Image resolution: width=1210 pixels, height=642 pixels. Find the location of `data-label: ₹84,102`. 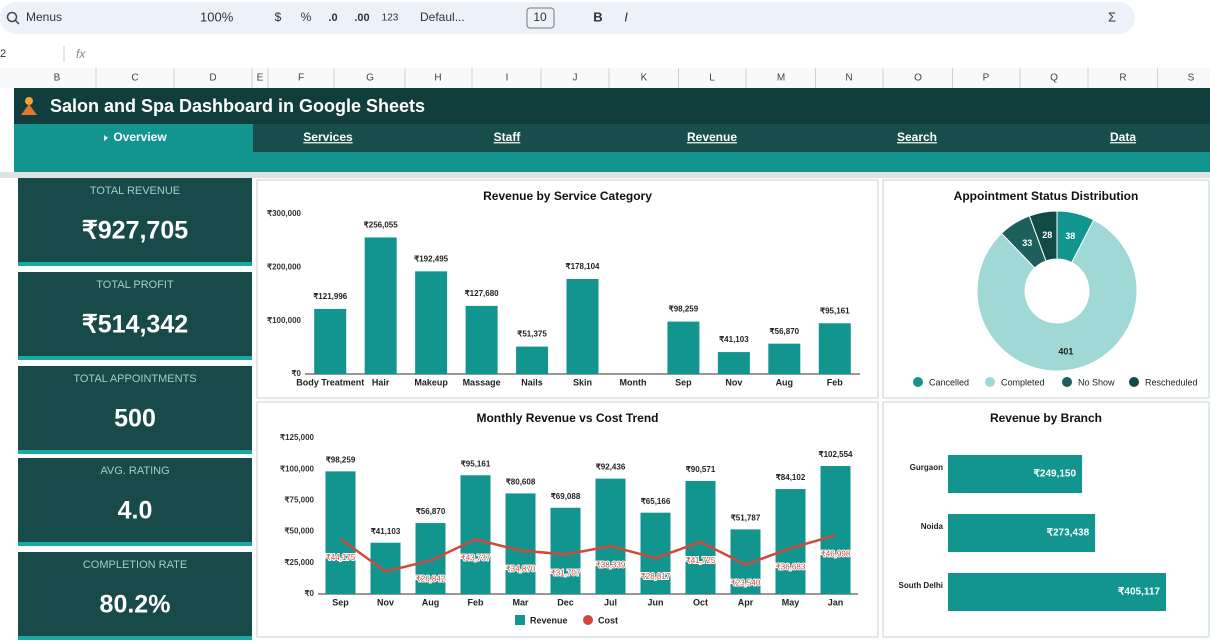

data-label: ₹84,102 is located at coordinates (791, 477).